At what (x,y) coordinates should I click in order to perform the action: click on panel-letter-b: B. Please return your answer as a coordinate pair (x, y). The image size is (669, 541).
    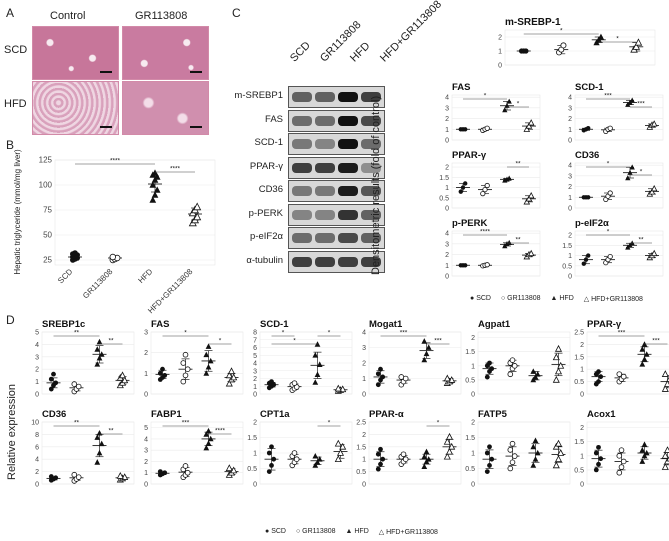
    Looking at the image, I should click on (10, 145).